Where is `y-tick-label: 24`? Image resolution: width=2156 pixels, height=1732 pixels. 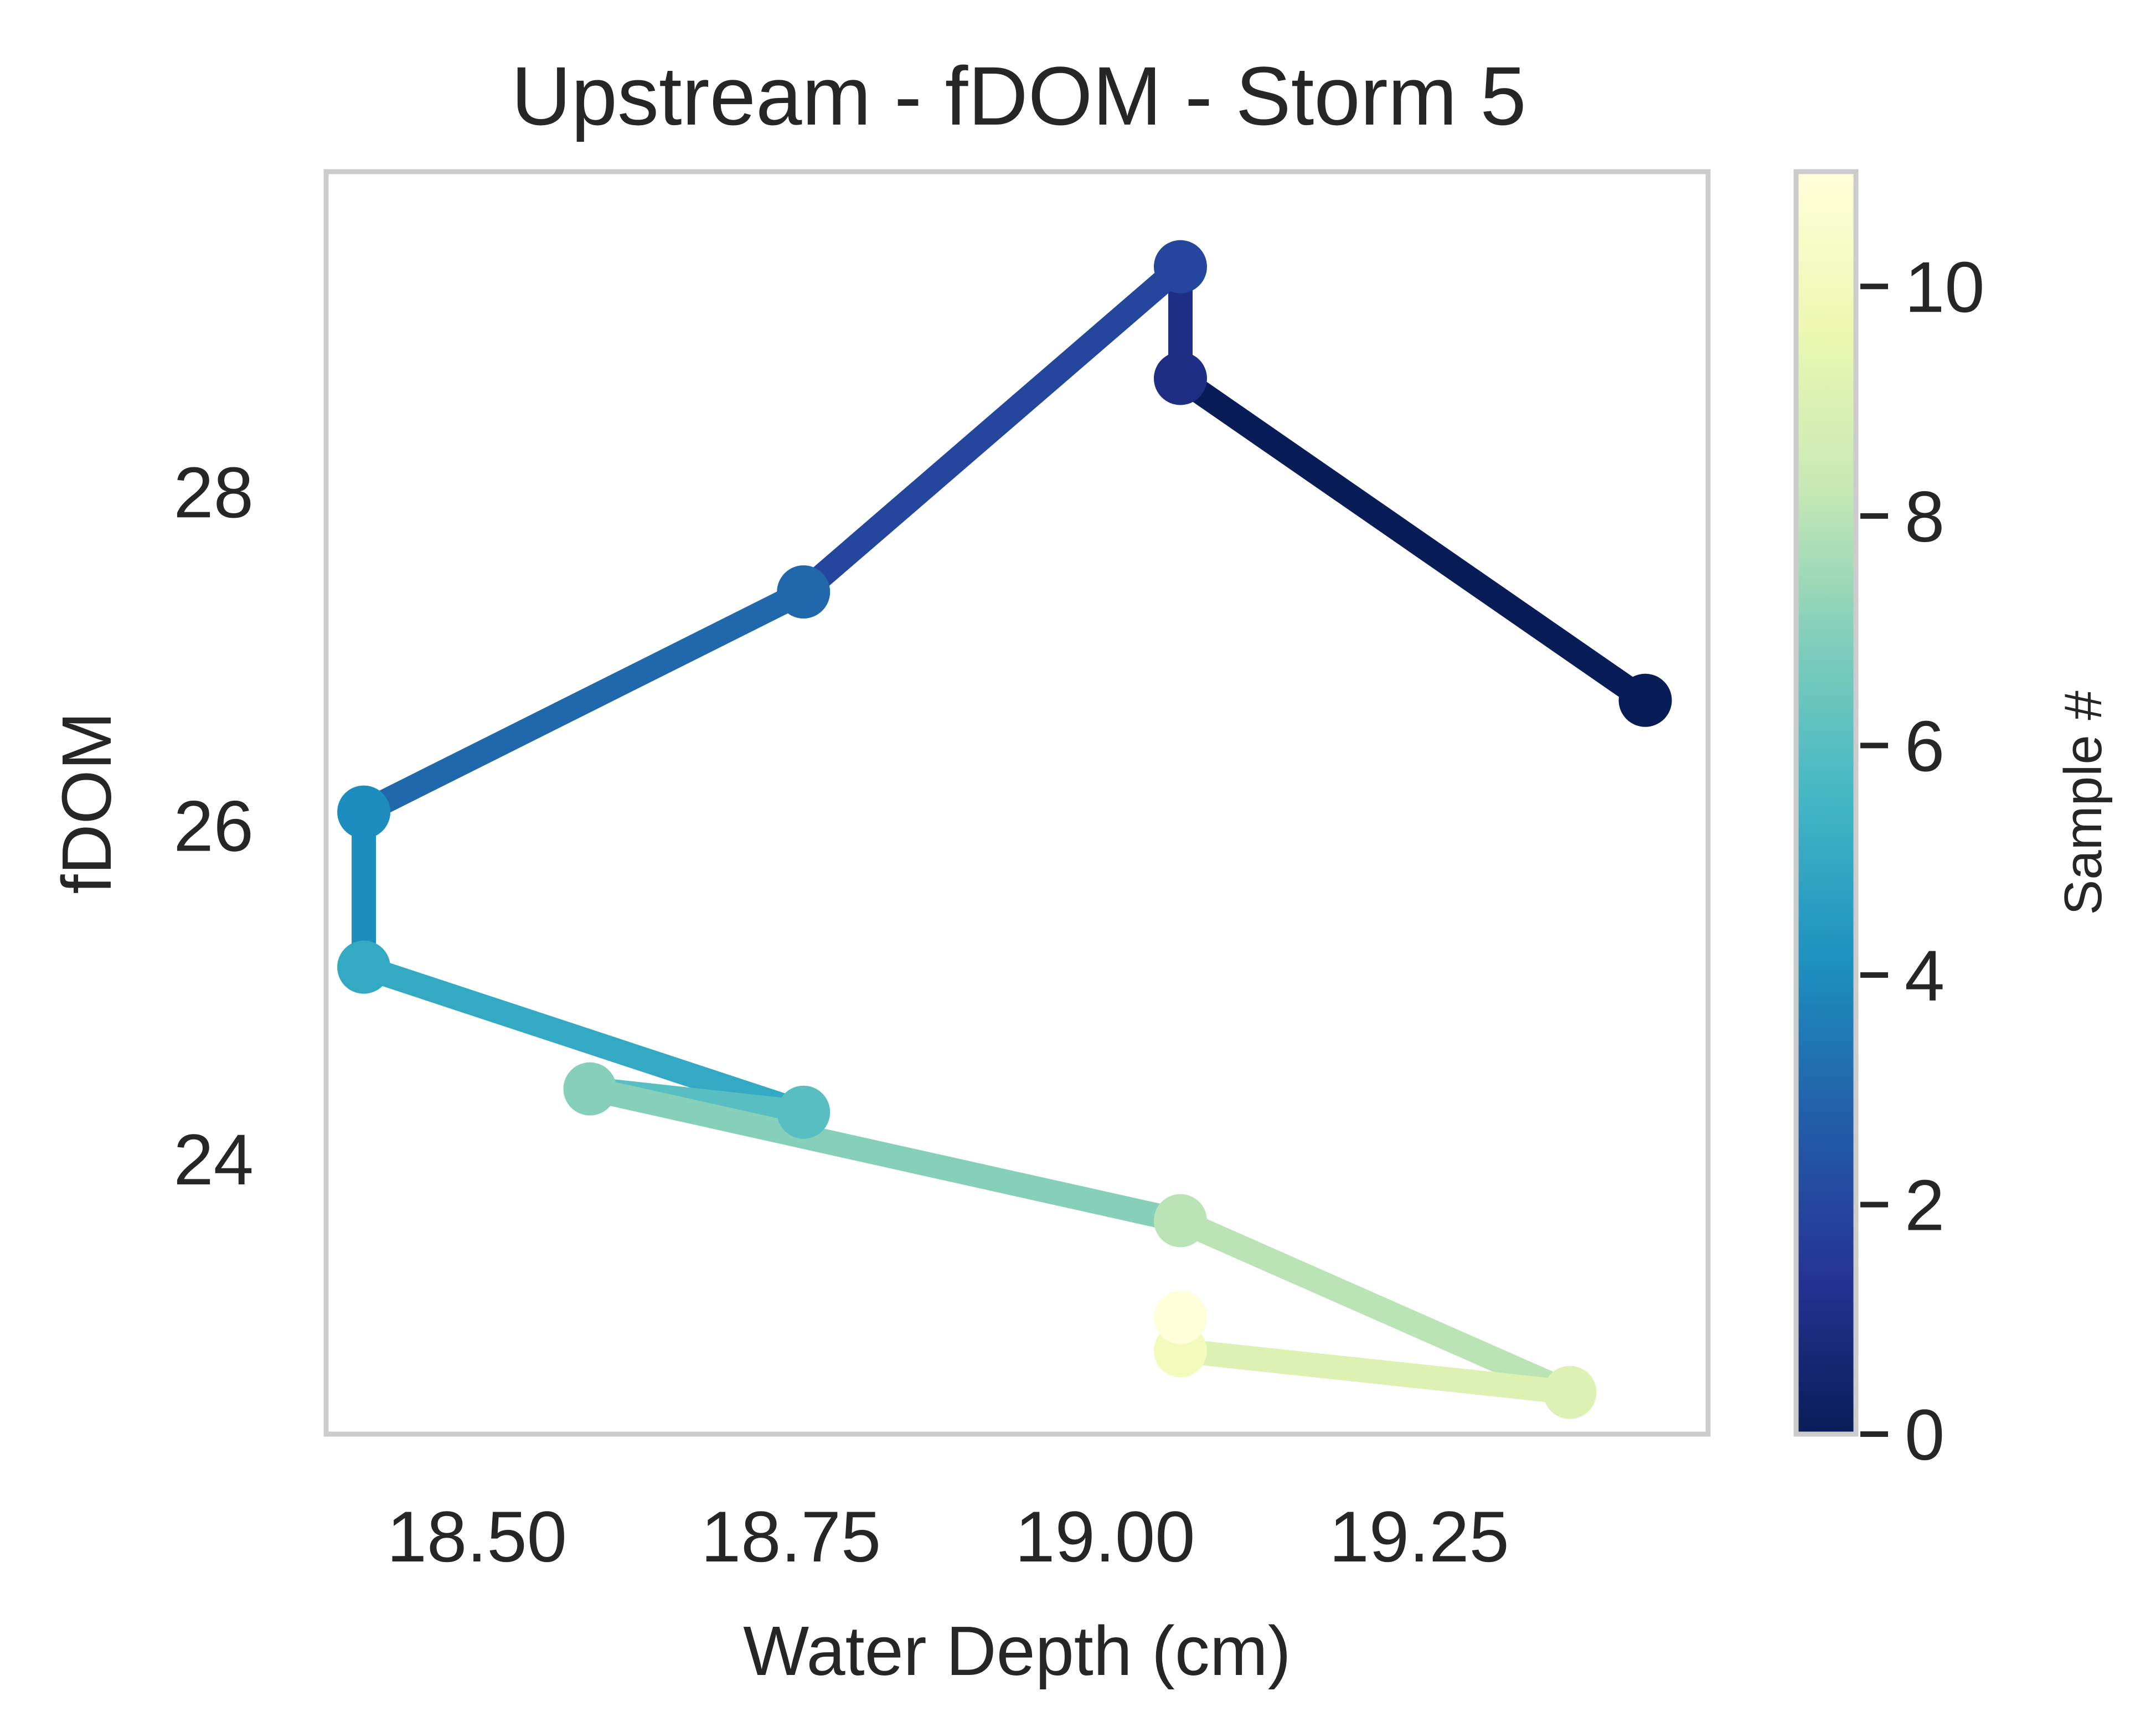 y-tick-label: 24 is located at coordinates (213, 1159).